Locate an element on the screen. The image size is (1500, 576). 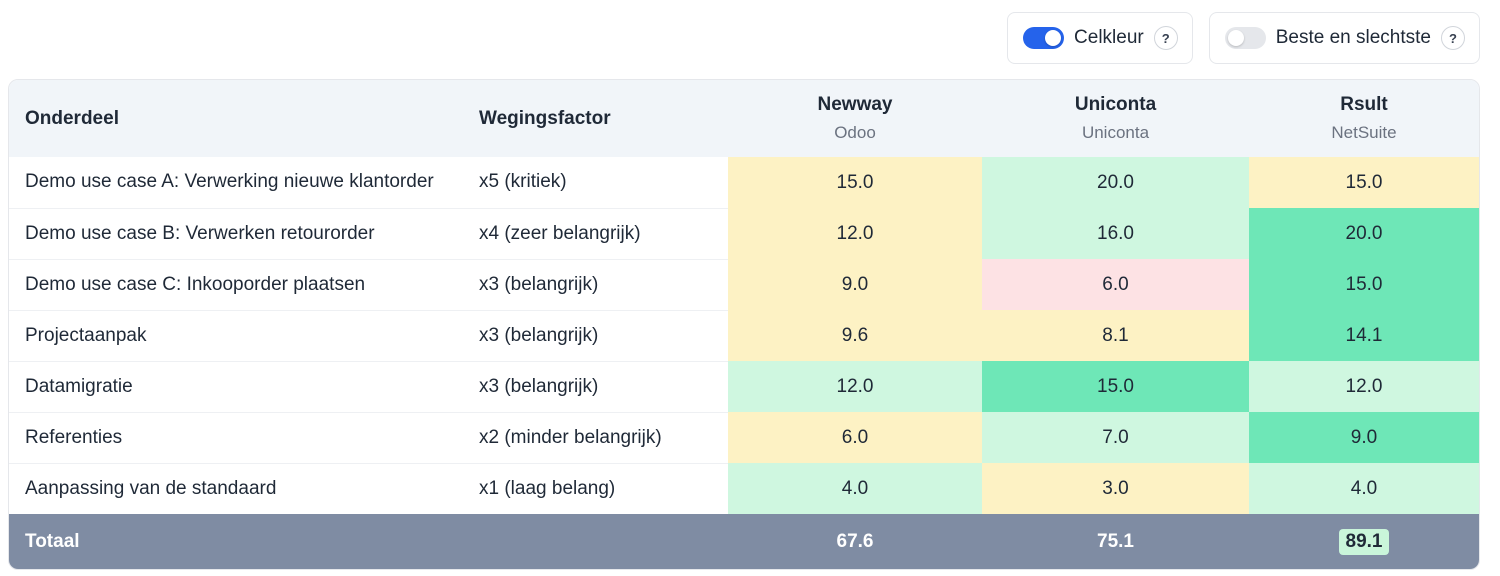
vendor-product: Uniconta is located at coordinates (1115, 132).